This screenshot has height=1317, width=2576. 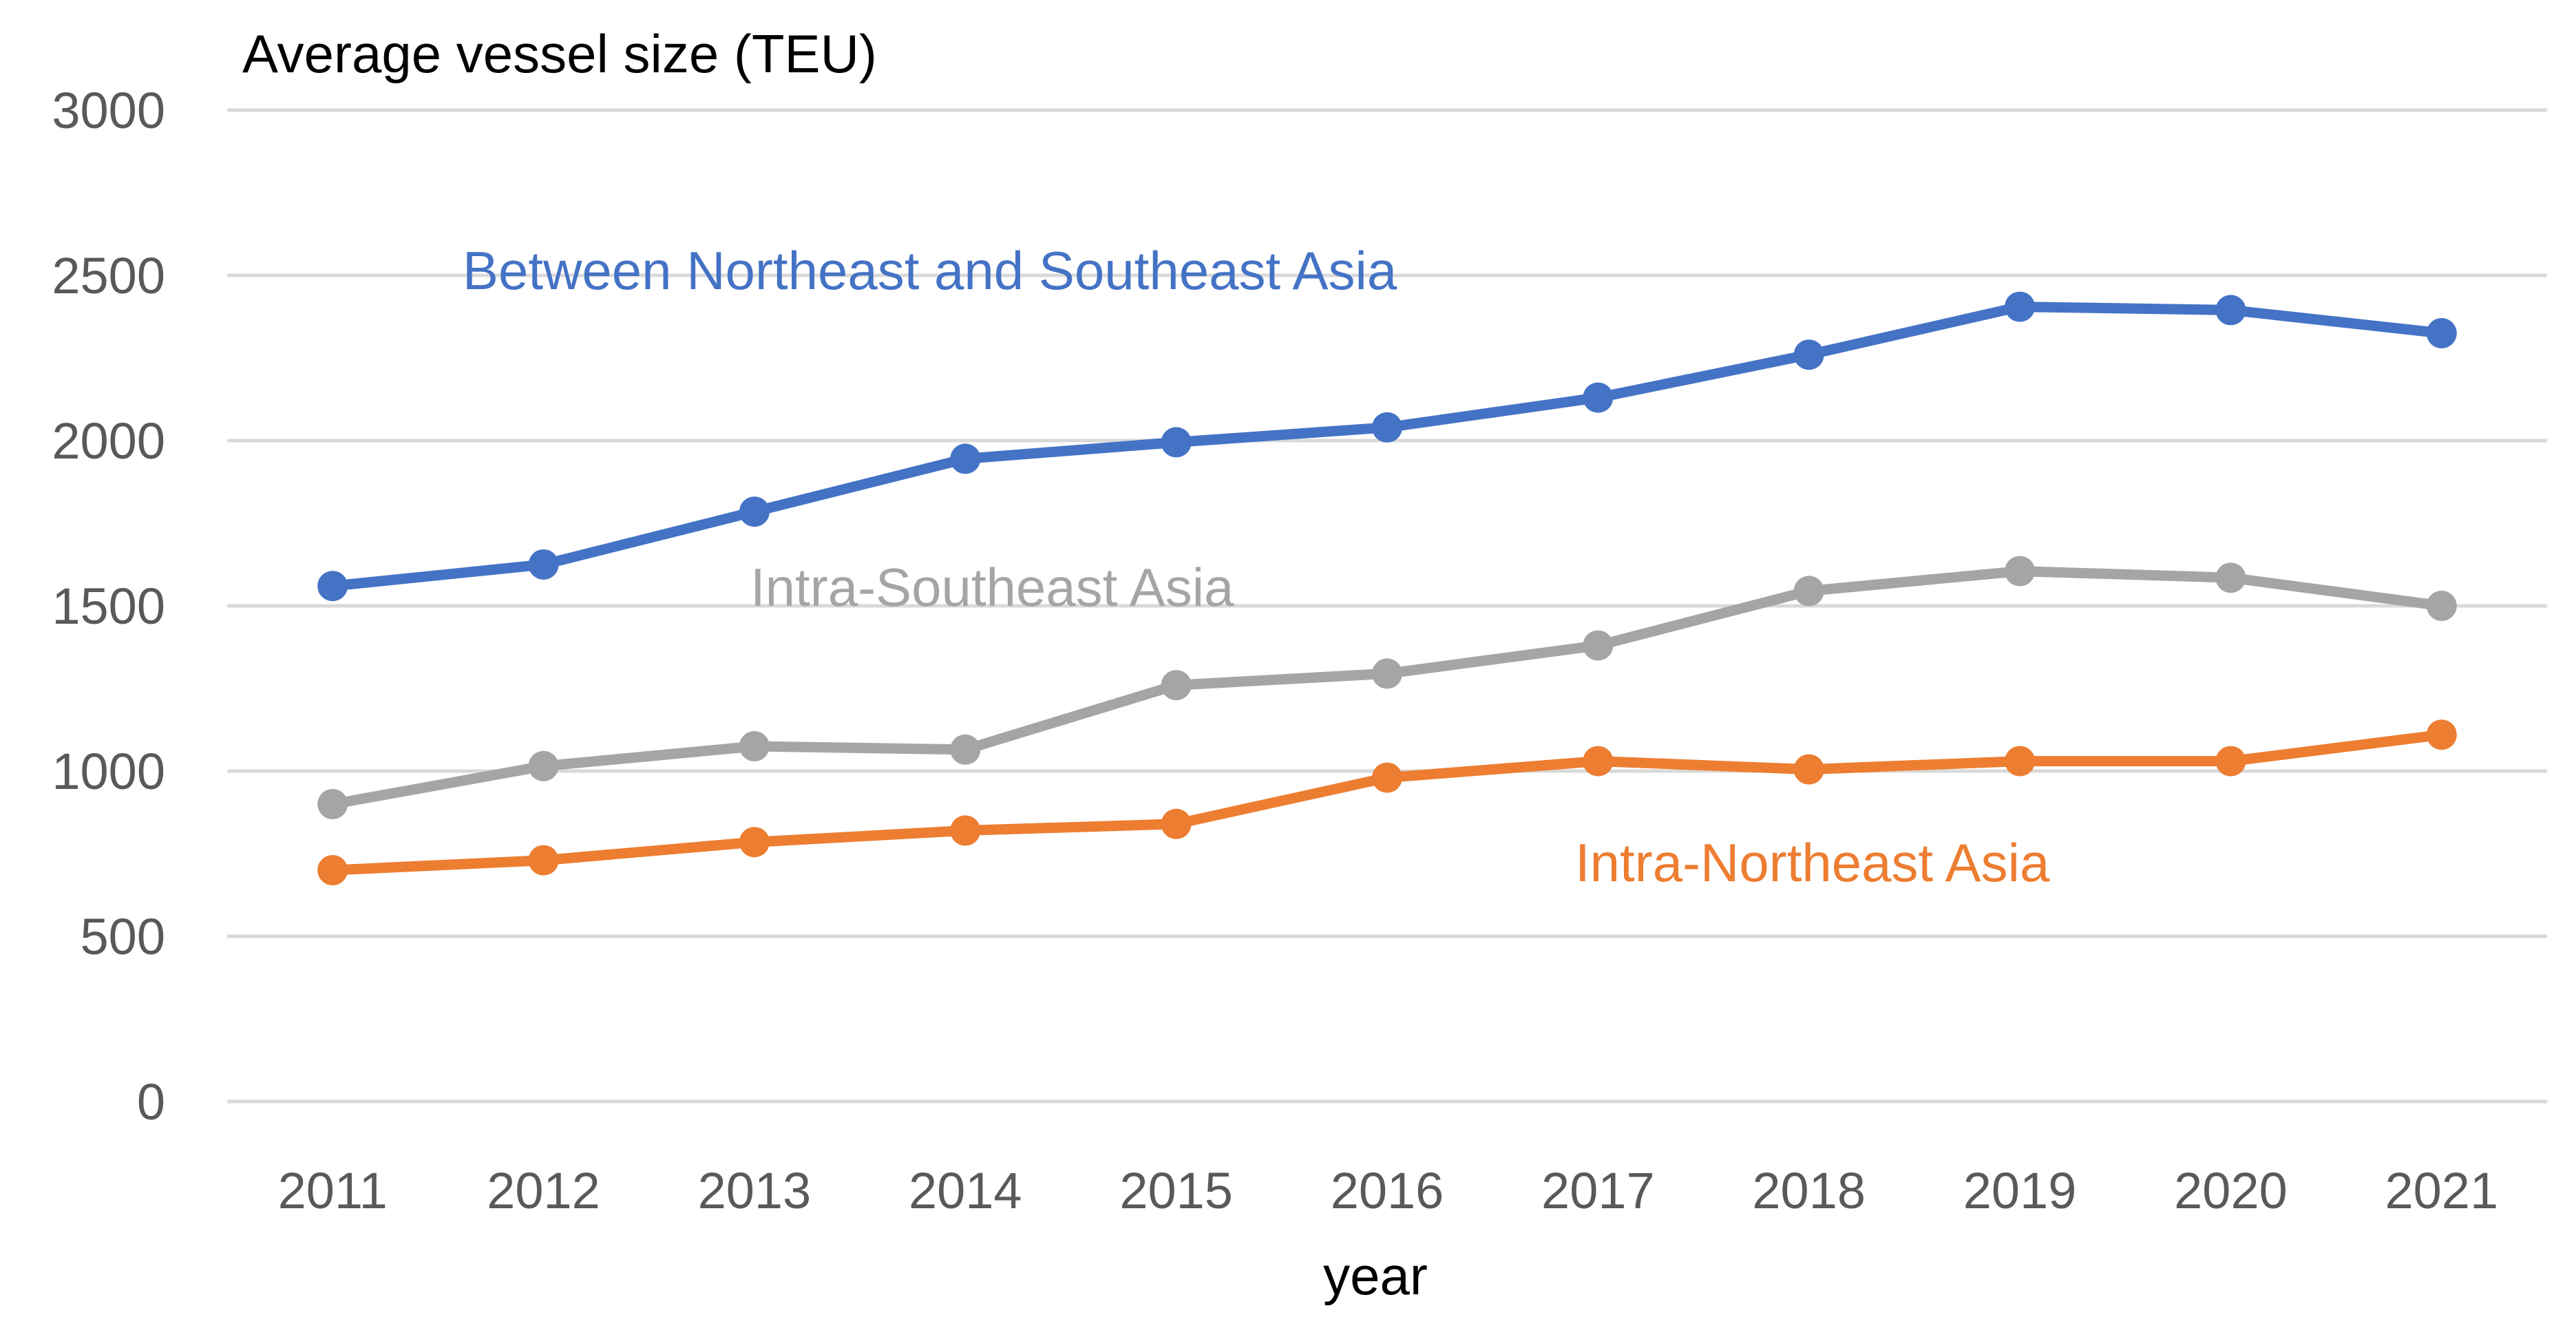 I want to click on data-point-1-2014, so click(x=966, y=750).